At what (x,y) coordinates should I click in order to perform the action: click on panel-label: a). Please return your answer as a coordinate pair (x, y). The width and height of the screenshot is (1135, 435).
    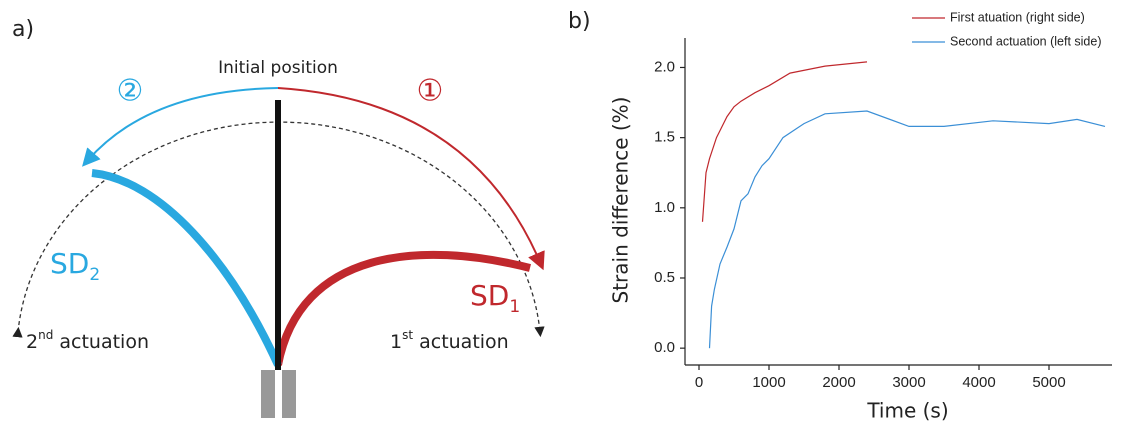
    Looking at the image, I should click on (23, 29).